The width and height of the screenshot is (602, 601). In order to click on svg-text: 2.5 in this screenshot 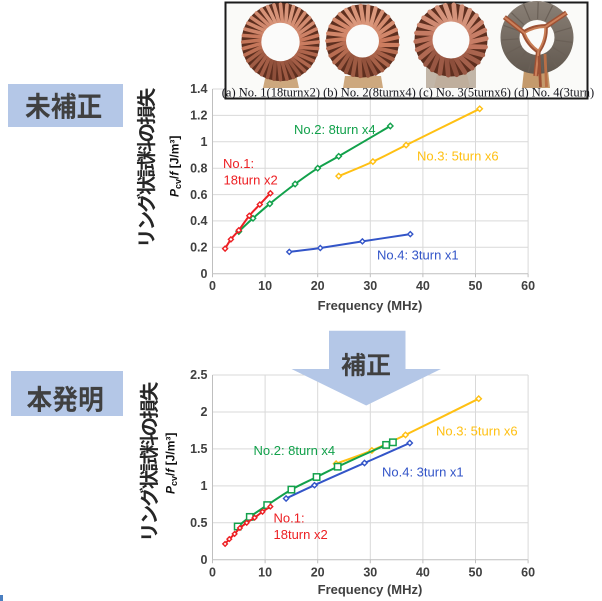, I will do `click(198, 375)`.